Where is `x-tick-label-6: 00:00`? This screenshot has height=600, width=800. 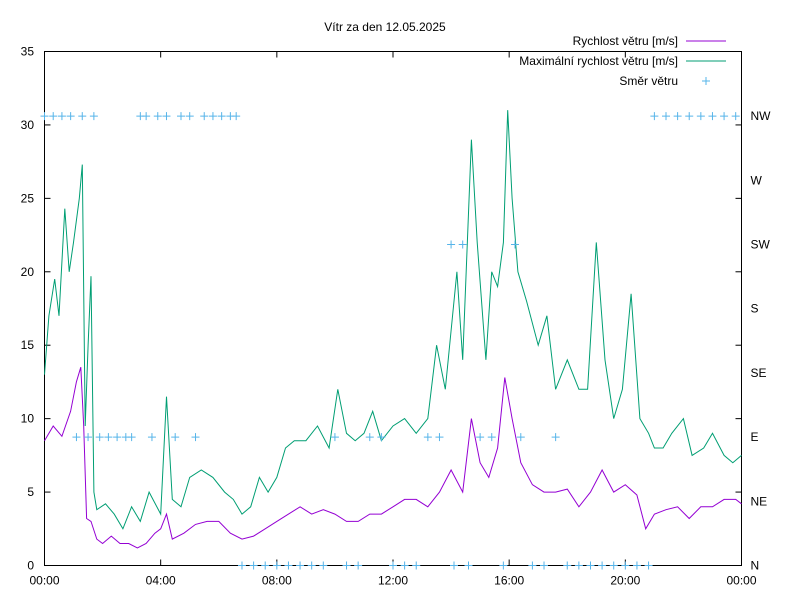 x-tick-label-6: 00:00 is located at coordinates (741, 581).